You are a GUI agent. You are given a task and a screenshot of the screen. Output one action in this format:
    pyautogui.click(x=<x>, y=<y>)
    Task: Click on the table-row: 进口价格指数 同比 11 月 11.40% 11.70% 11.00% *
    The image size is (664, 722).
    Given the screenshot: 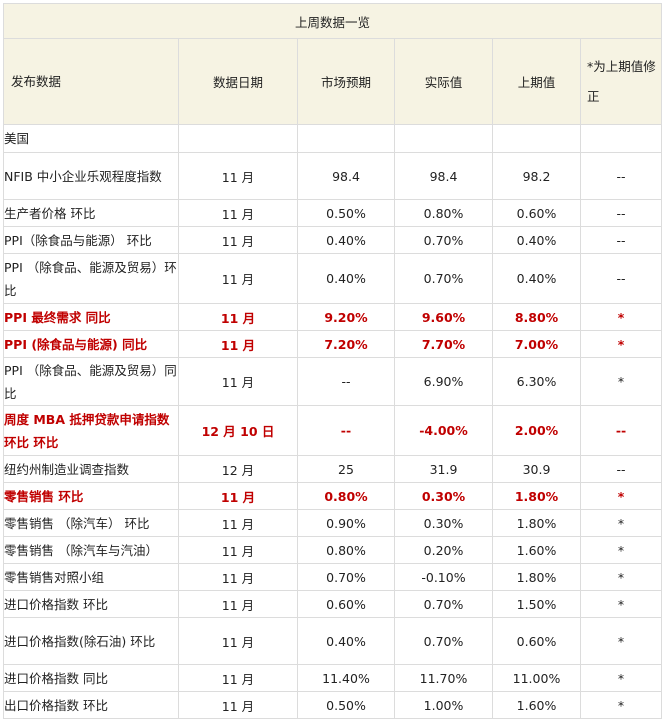 What is the action you would take?
    pyautogui.click(x=333, y=678)
    